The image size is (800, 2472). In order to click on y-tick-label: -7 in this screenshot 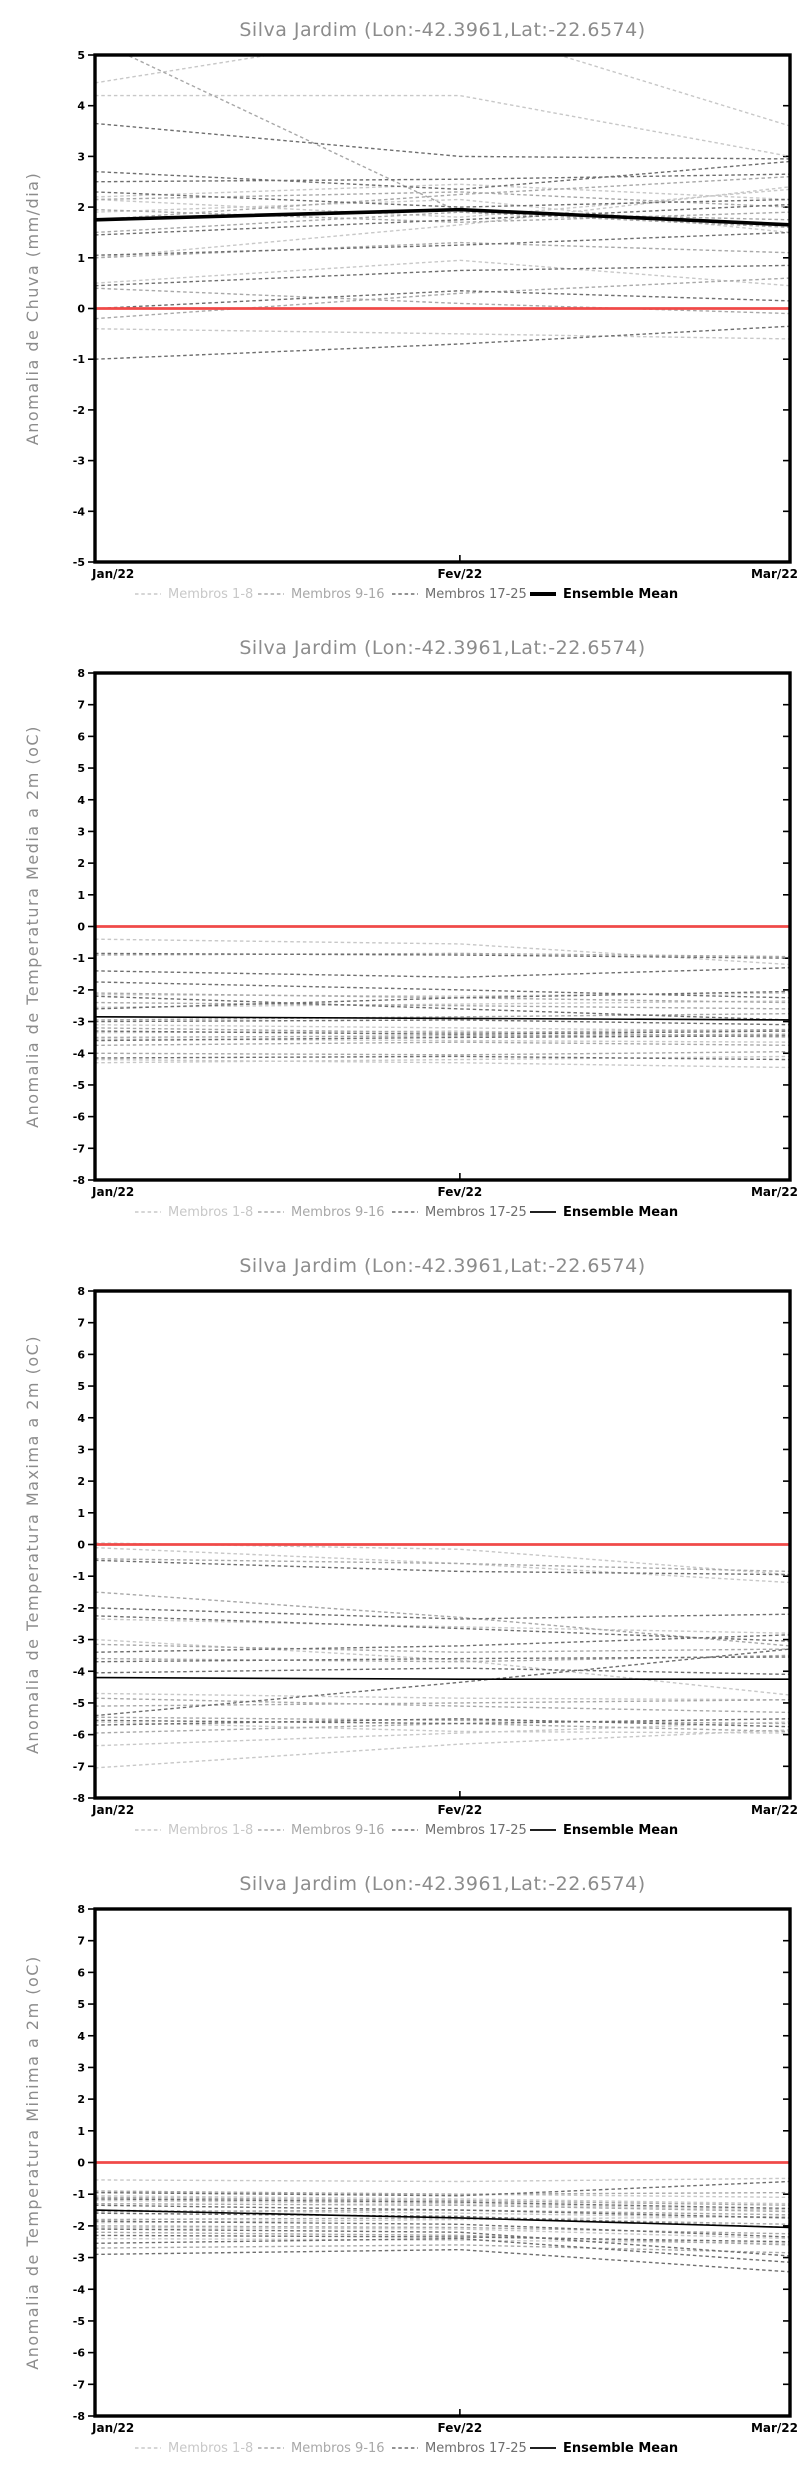, I will do `click(79, 1766)`.